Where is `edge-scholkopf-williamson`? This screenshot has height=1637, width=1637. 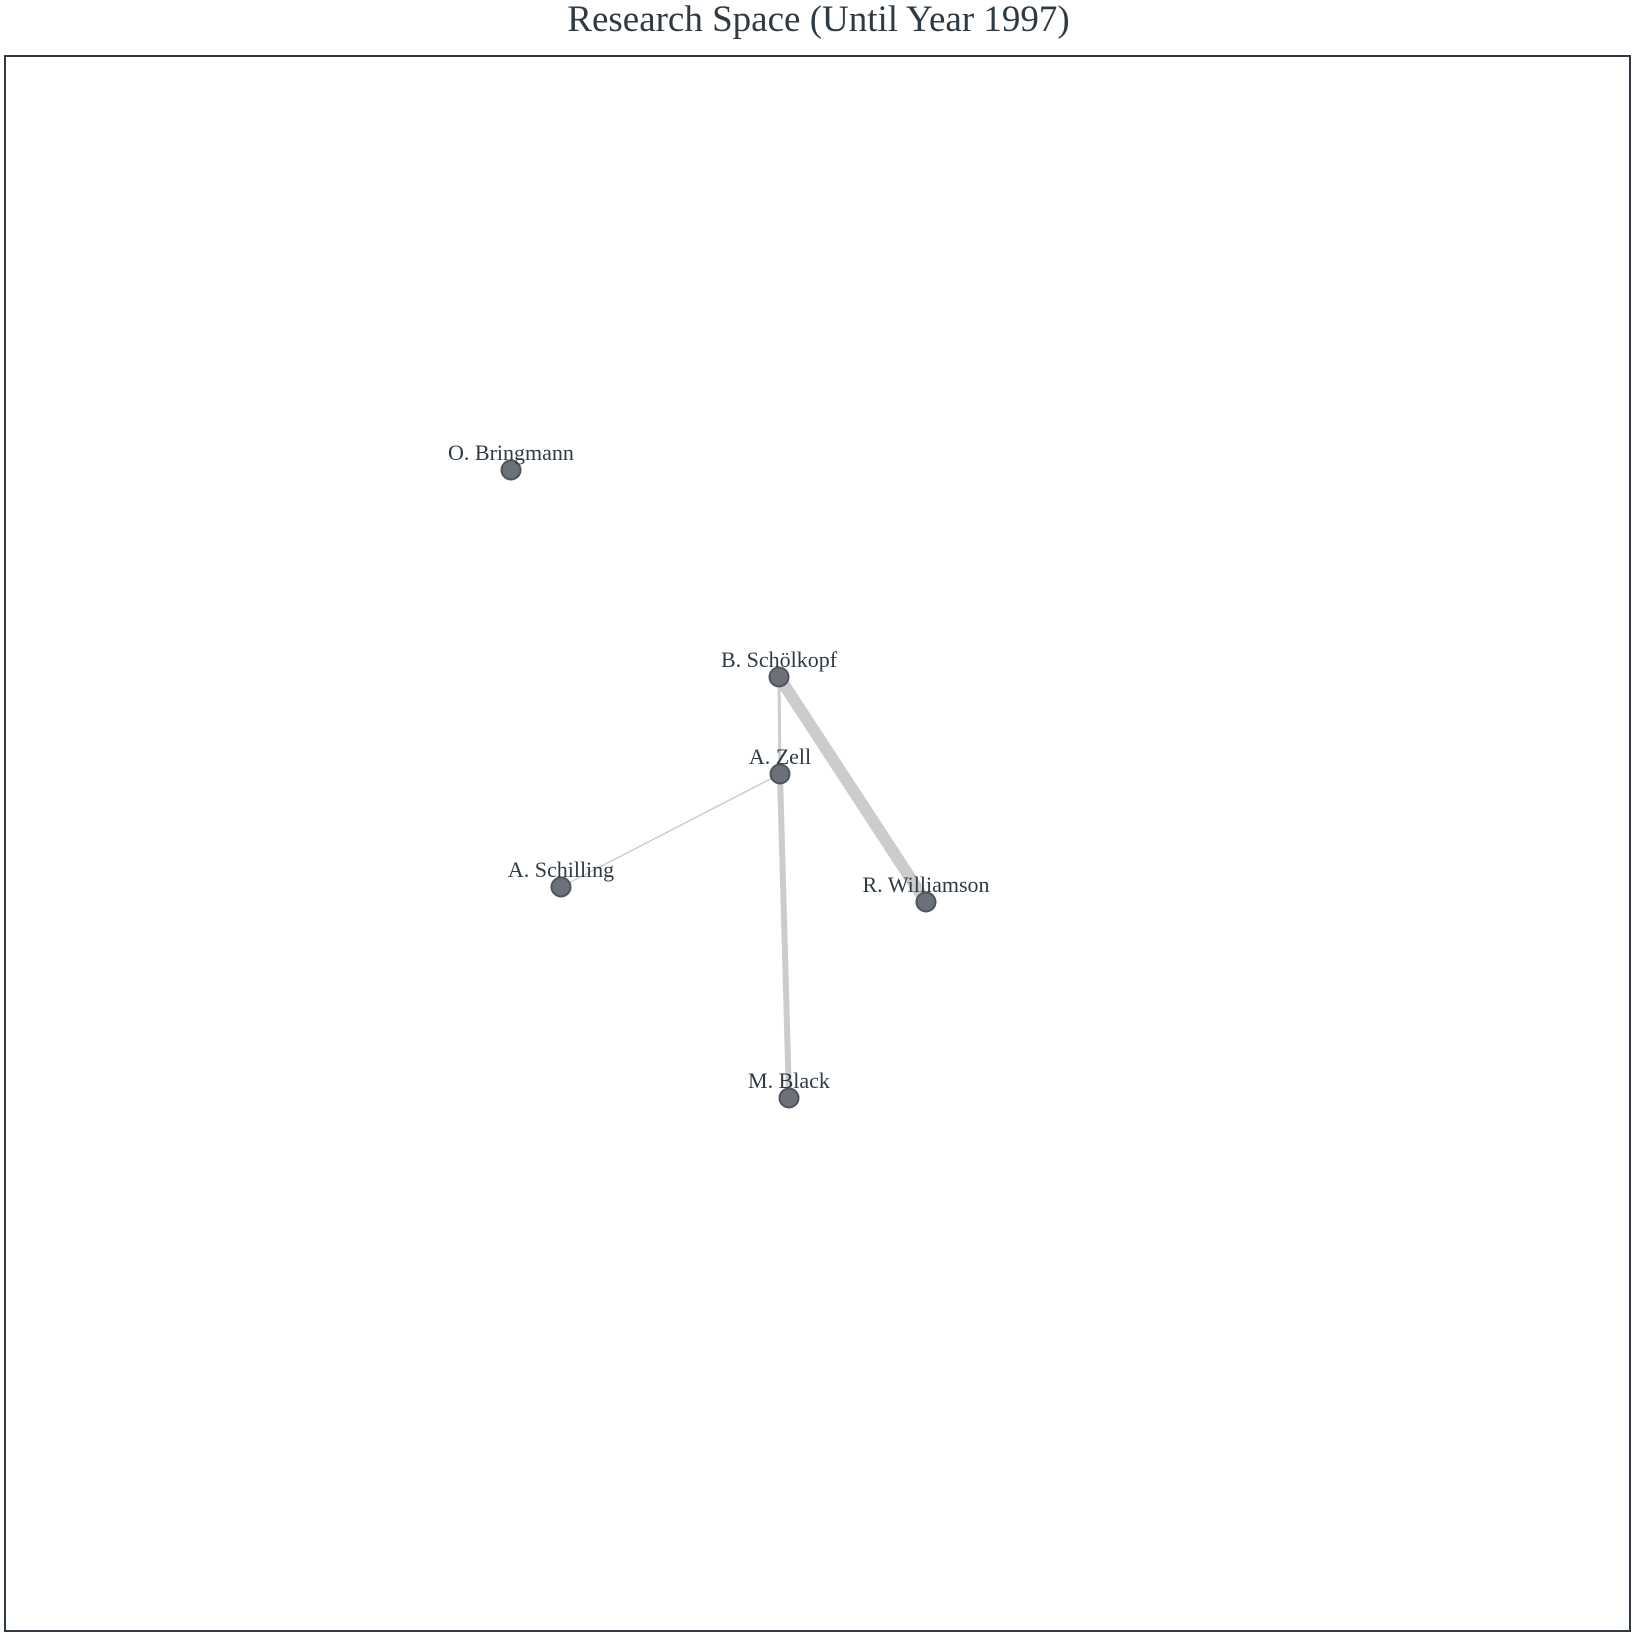
edge-scholkopf-williamson is located at coordinates (852, 789).